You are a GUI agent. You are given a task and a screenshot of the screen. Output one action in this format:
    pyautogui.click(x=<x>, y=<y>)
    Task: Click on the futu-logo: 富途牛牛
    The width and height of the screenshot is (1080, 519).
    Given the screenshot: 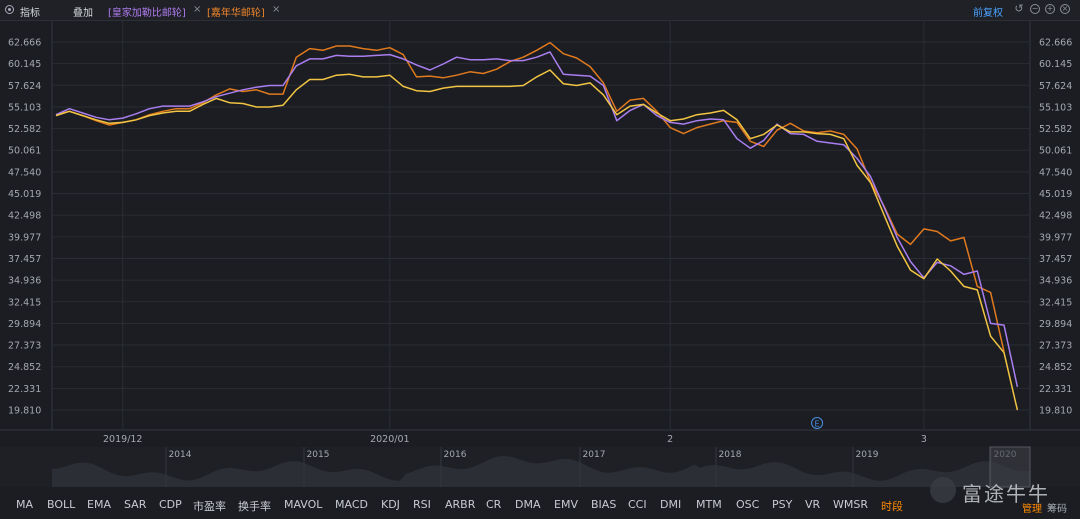 What is the action you would take?
    pyautogui.click(x=1000, y=490)
    